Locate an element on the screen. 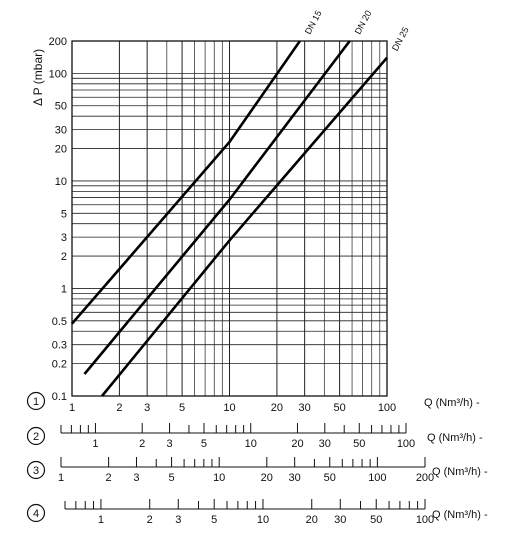  y-tick-label: 0.1 is located at coordinates (59, 397).